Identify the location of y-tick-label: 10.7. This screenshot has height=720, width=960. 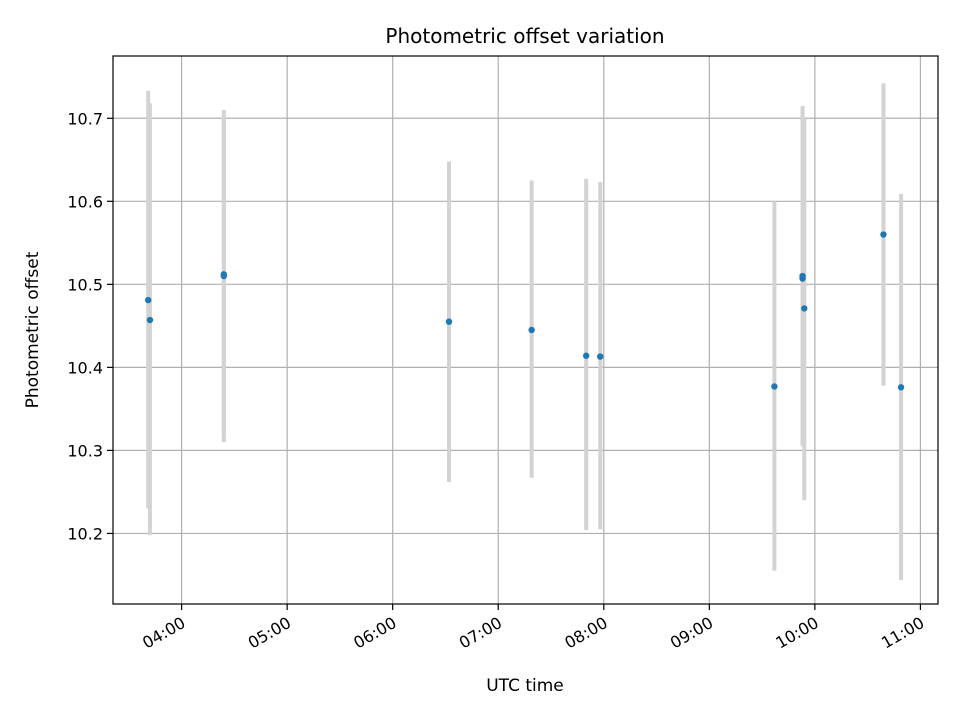
(85, 118).